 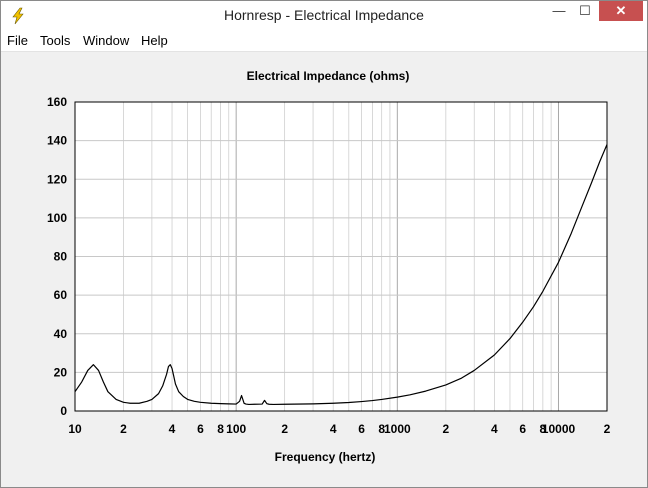 I want to click on y-tick-label: 20, so click(x=61, y=372).